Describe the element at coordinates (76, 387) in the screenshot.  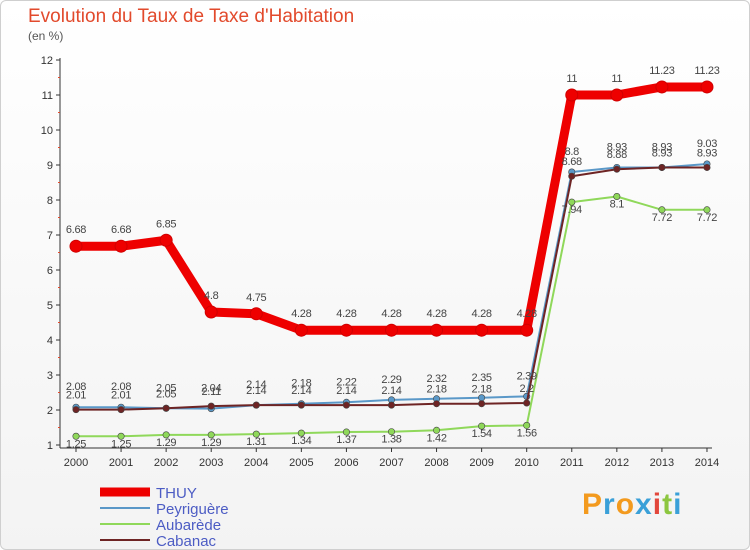
I see `data-label-peyriguere: 2.08` at that location.